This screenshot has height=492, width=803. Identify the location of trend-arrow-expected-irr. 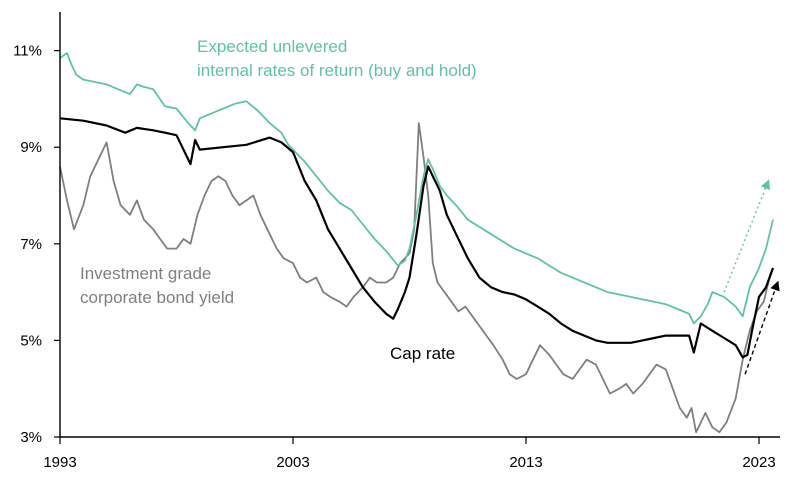
(746, 236).